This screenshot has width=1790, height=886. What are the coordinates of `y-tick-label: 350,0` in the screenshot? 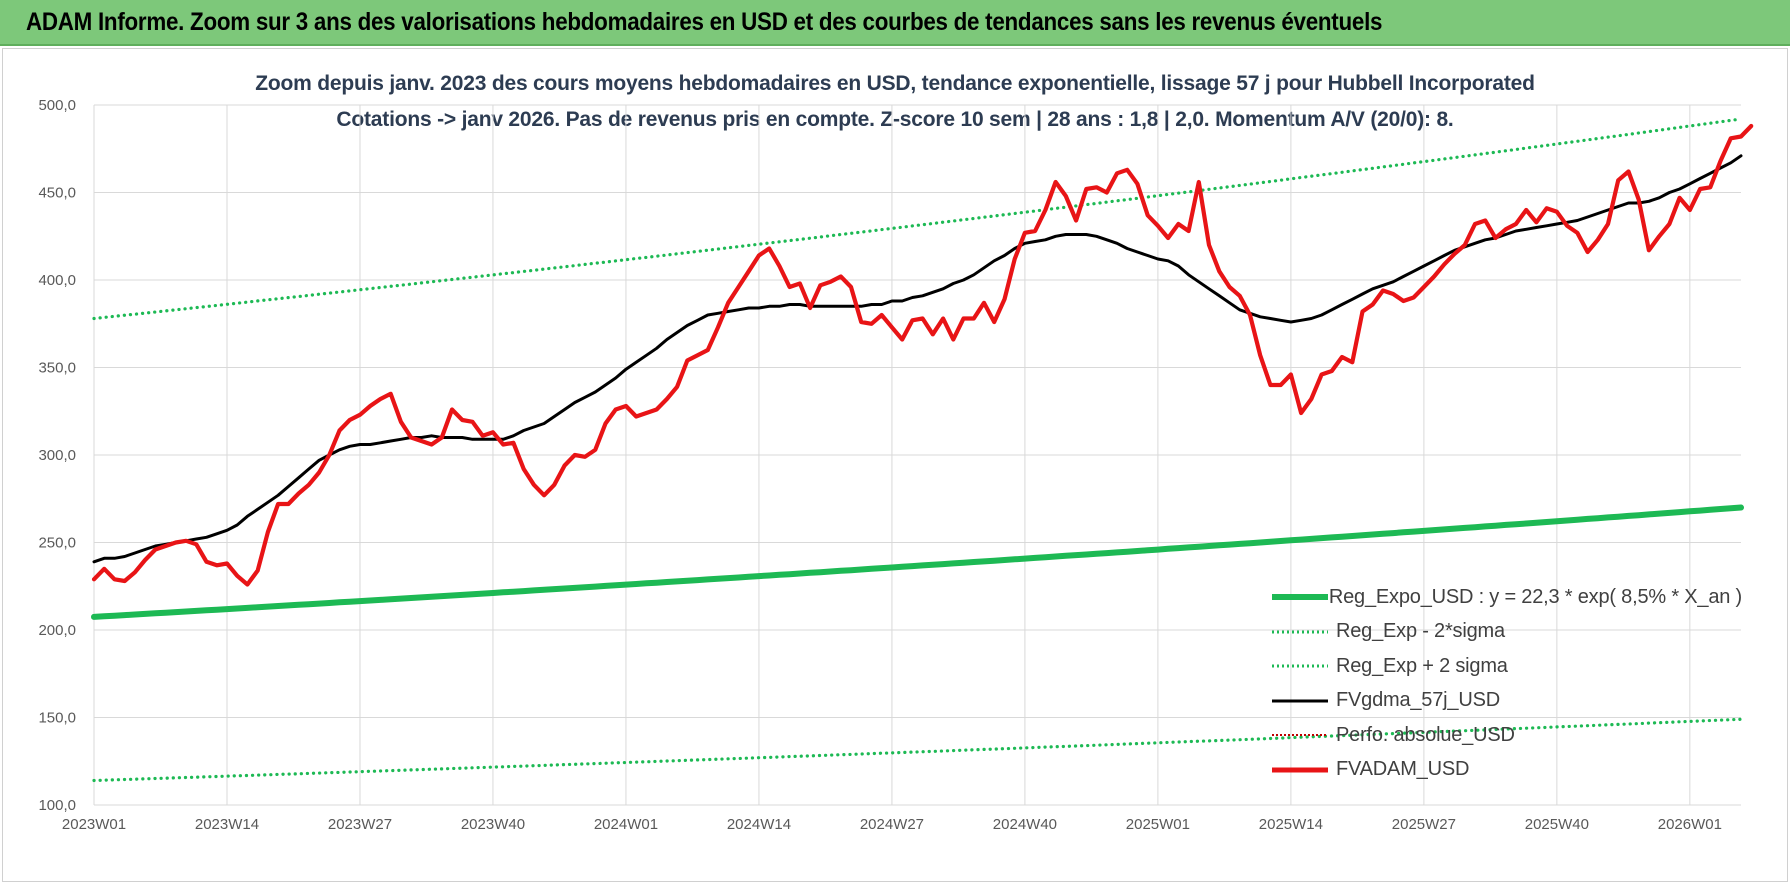 It's located at (57, 368).